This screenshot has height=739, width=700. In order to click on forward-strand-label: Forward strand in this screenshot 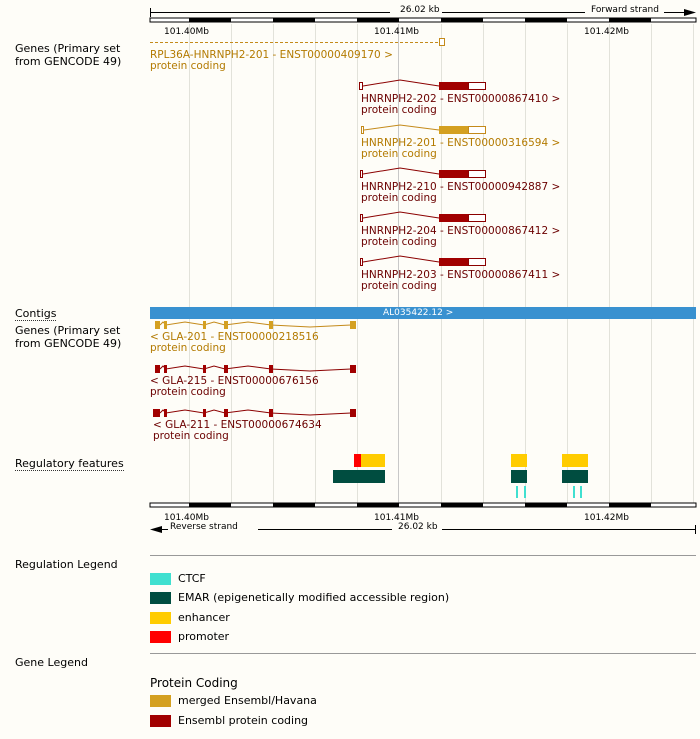, I will do `click(625, 10)`.